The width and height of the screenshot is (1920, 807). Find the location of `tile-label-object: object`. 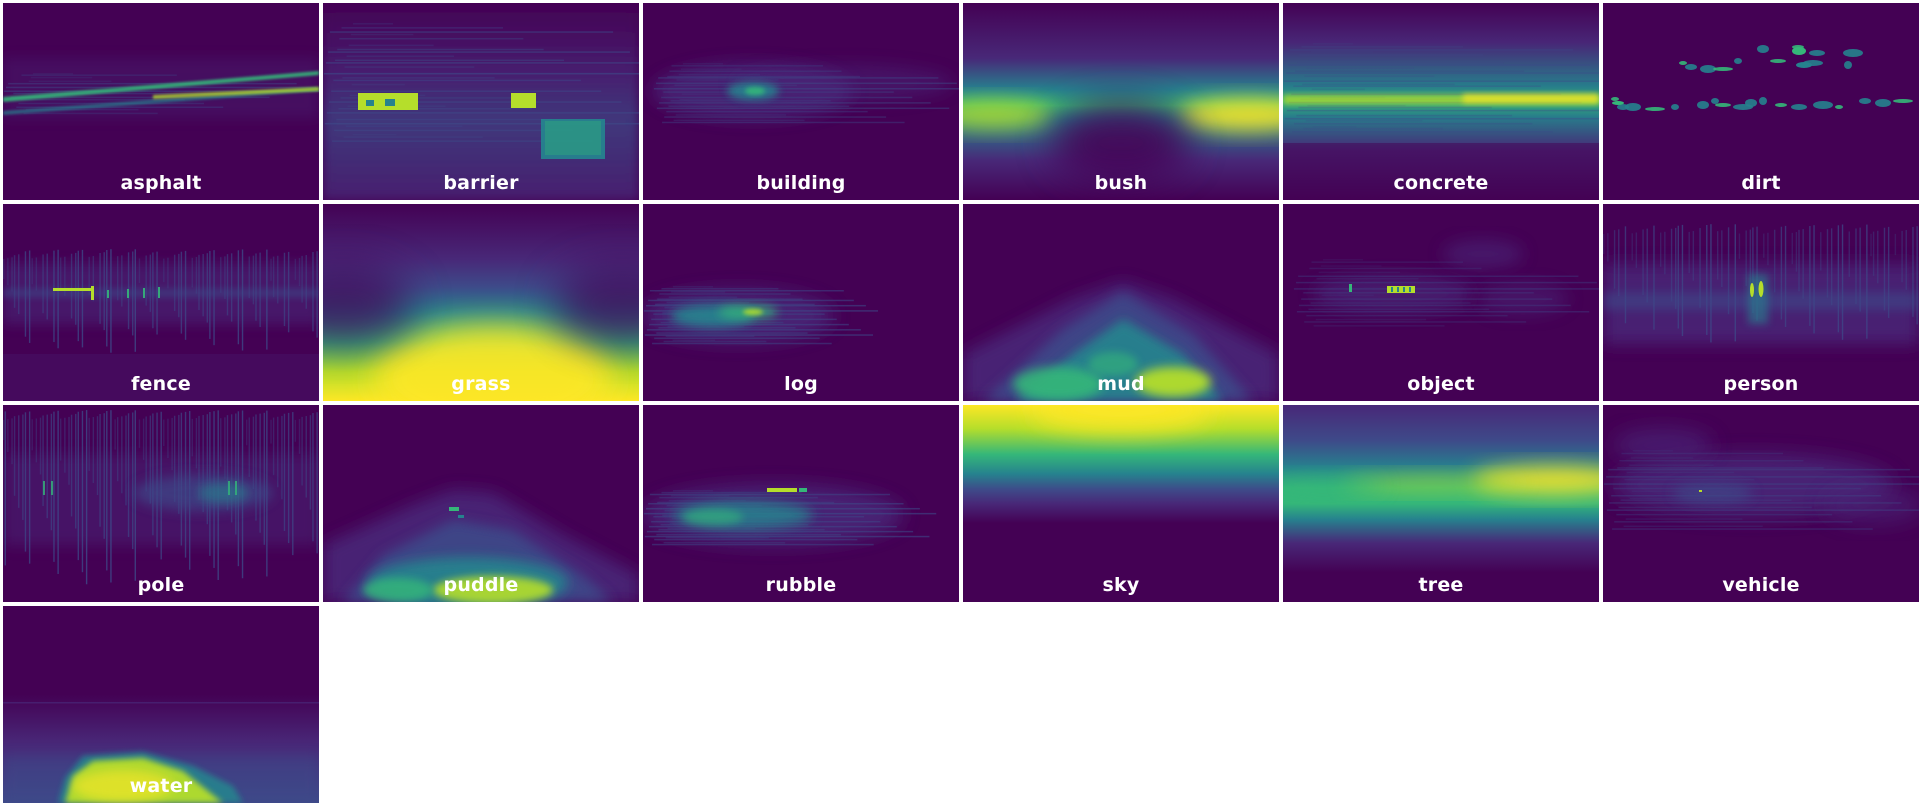

tile-label-object: object is located at coordinates (1441, 384).